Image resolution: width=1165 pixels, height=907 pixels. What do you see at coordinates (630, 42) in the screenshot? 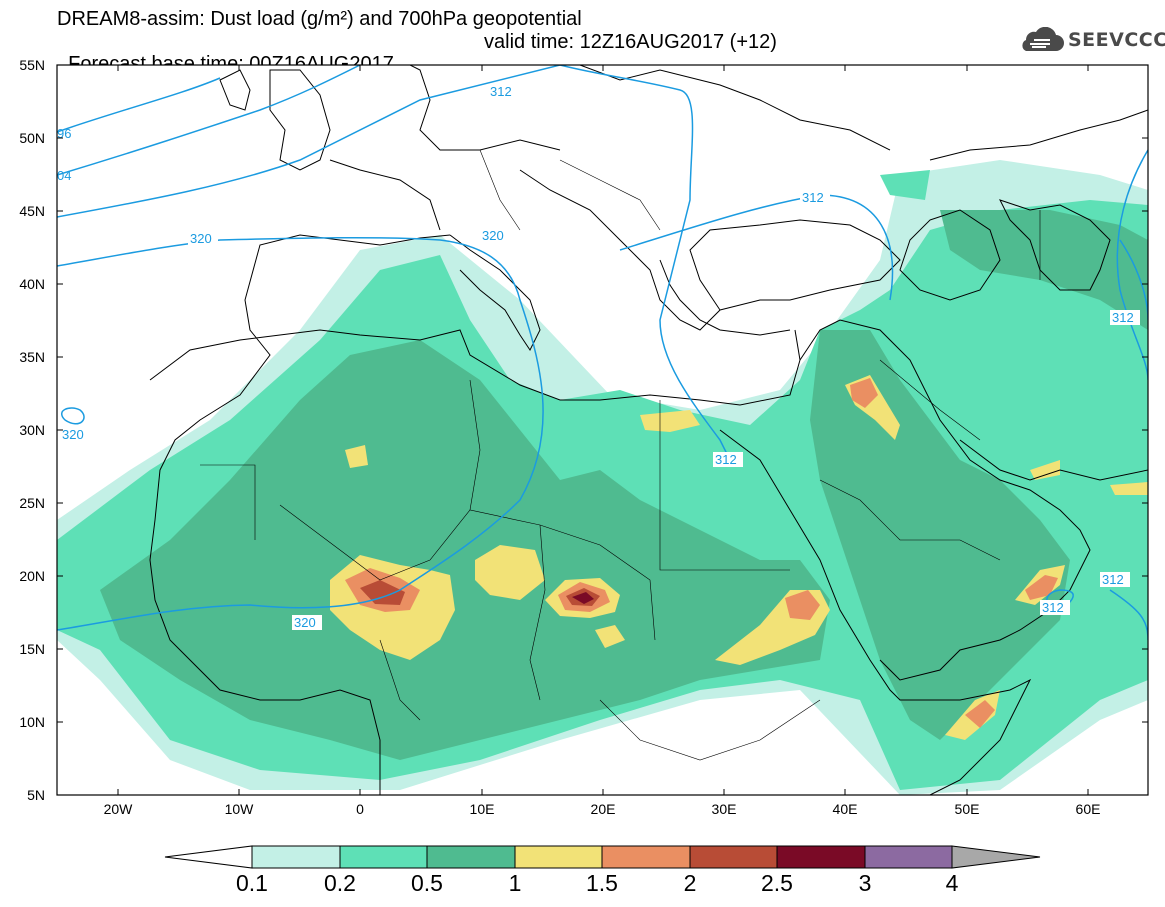
I see `valid-time: valid time: 12Z16AUG2017 (+12)` at bounding box center [630, 42].